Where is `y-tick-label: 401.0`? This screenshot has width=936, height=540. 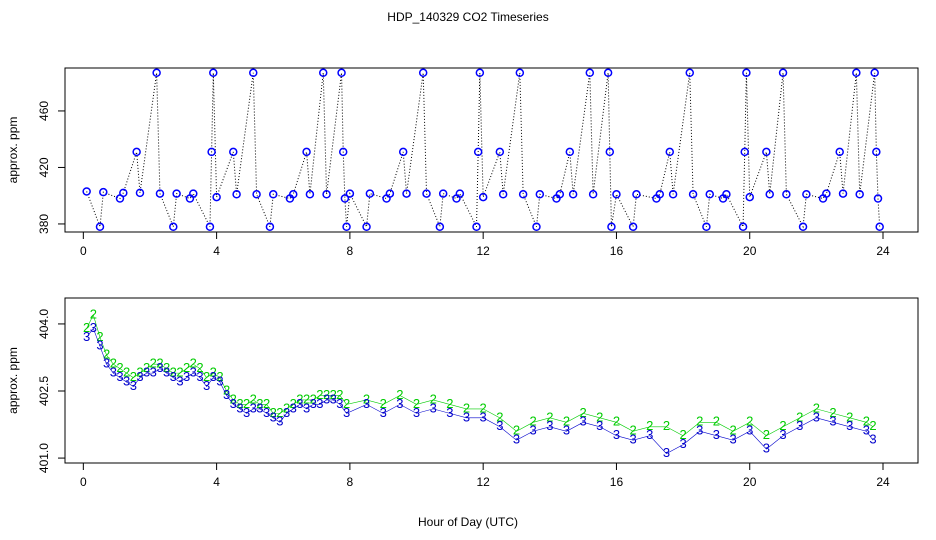
y-tick-label: 401.0 is located at coordinates (44, 458).